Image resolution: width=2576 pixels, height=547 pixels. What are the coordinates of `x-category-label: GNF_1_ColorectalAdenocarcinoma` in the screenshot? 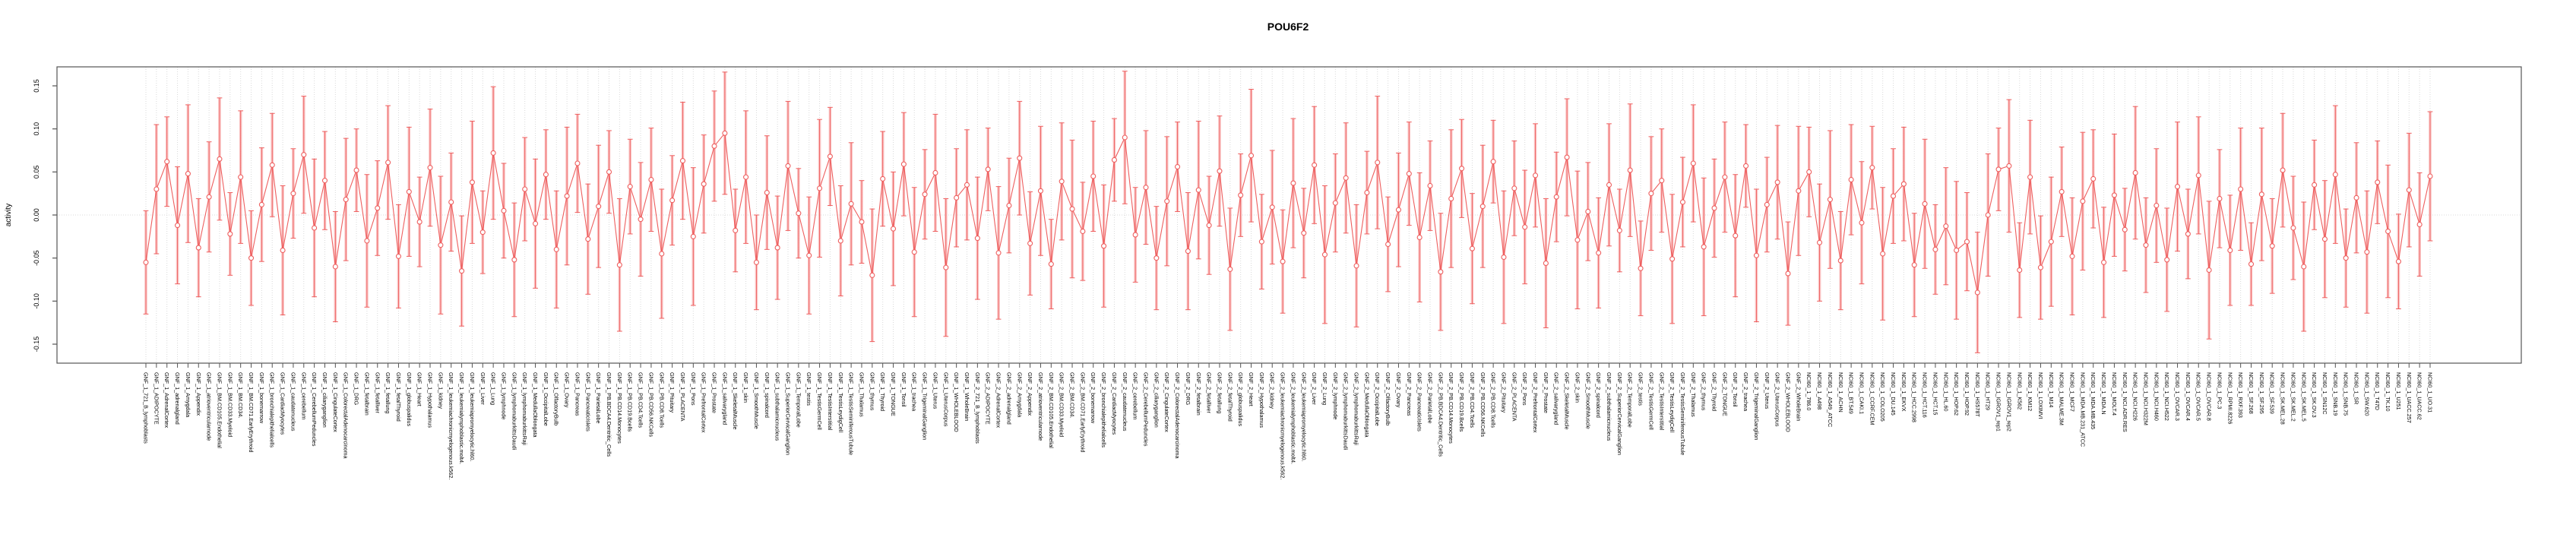 It's located at (346, 415).